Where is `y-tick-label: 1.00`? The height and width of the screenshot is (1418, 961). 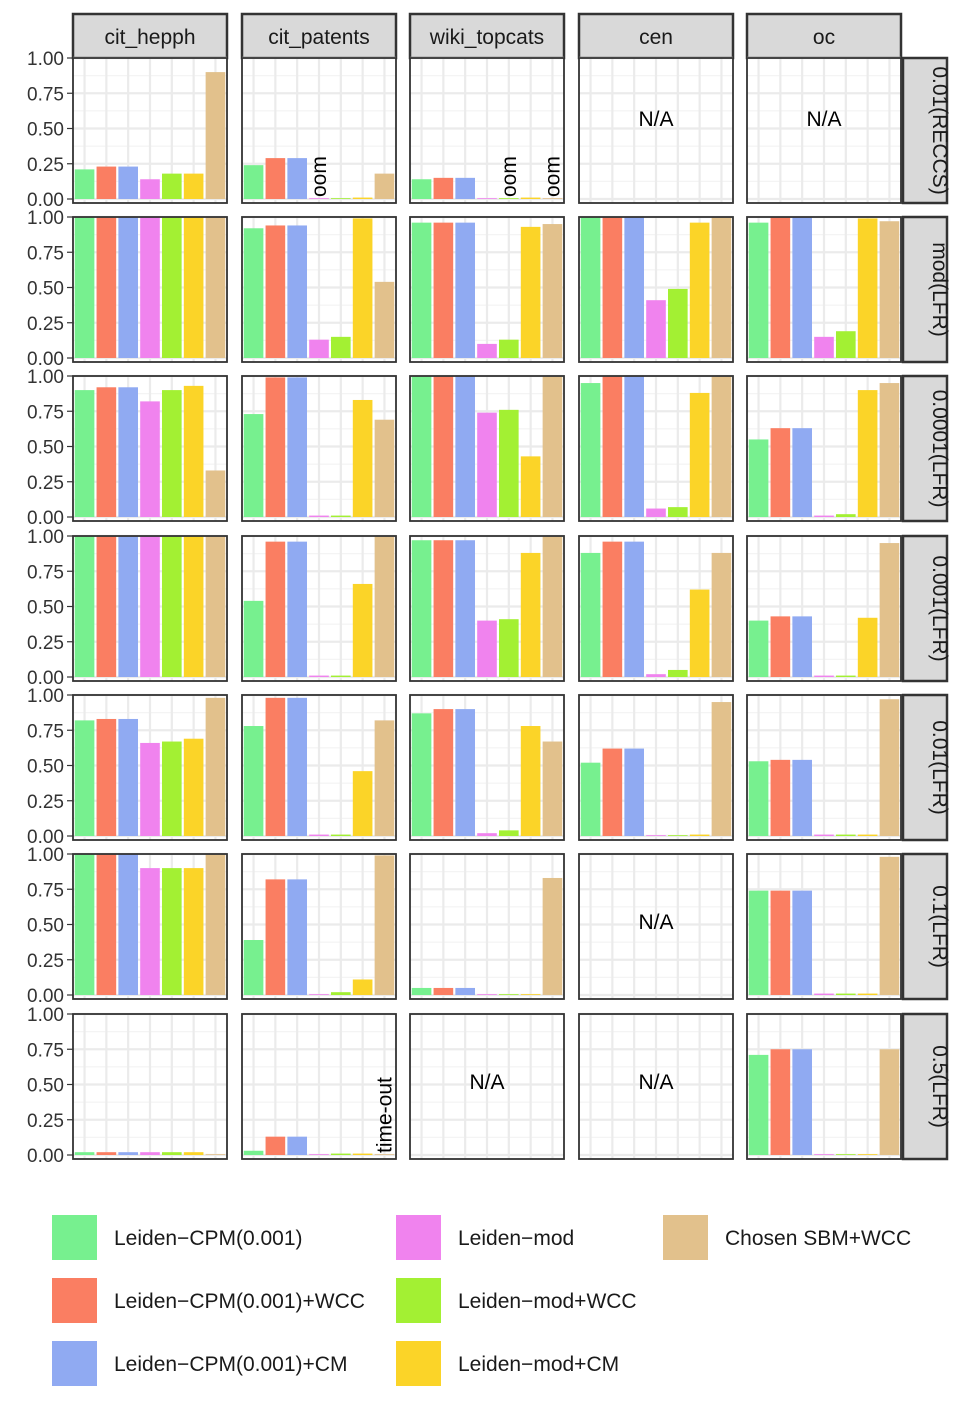 y-tick-label: 1.00 is located at coordinates (45, 696).